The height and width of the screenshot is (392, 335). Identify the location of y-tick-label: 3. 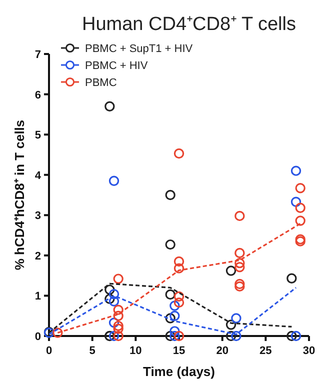
(37, 216).